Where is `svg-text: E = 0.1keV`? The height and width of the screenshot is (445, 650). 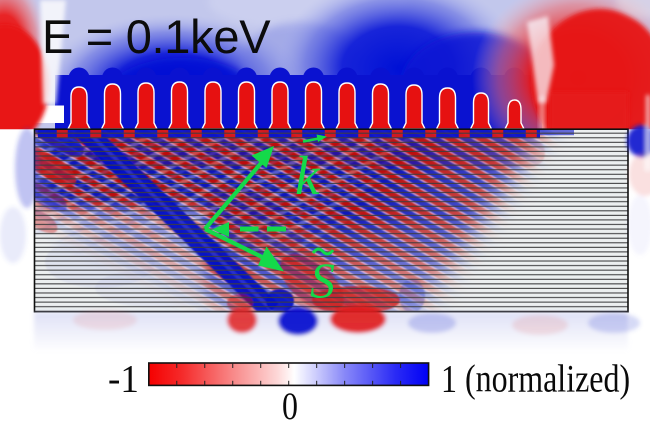
svg-text: E = 0.1keV is located at coordinates (156, 36).